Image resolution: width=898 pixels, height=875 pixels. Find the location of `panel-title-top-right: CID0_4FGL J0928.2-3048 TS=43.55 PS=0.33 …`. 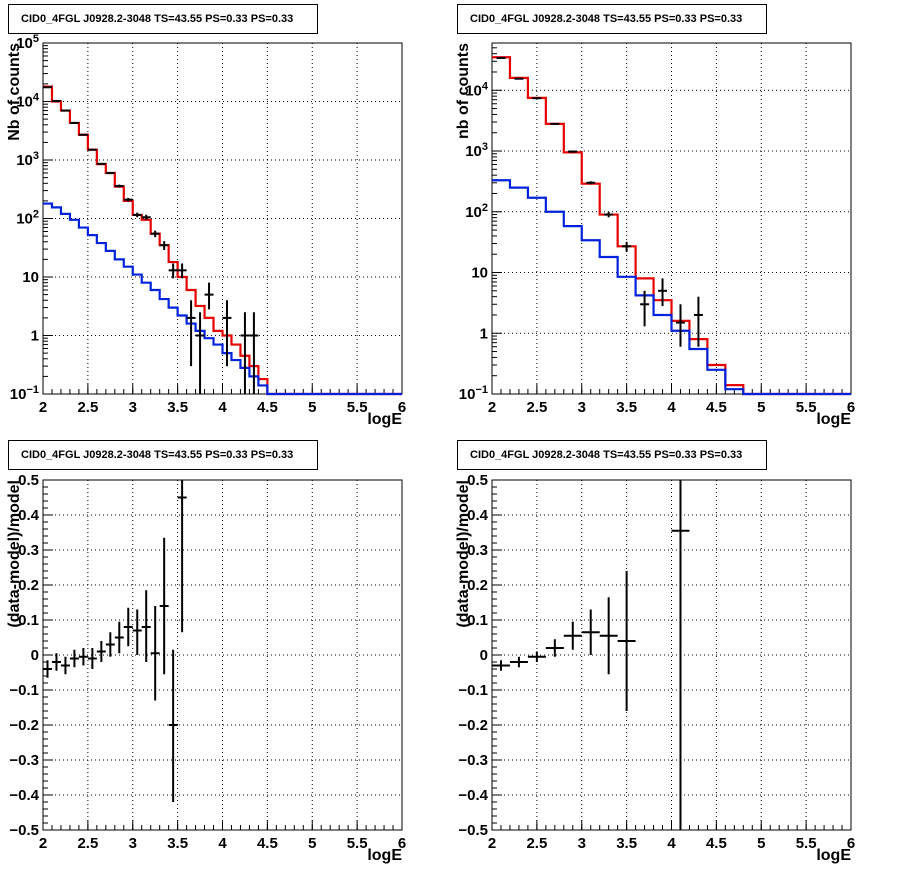

panel-title-top-right: CID0_4FGL J0928.2-3048 TS=43.55 PS=0.33 … is located at coordinates (612, 19).